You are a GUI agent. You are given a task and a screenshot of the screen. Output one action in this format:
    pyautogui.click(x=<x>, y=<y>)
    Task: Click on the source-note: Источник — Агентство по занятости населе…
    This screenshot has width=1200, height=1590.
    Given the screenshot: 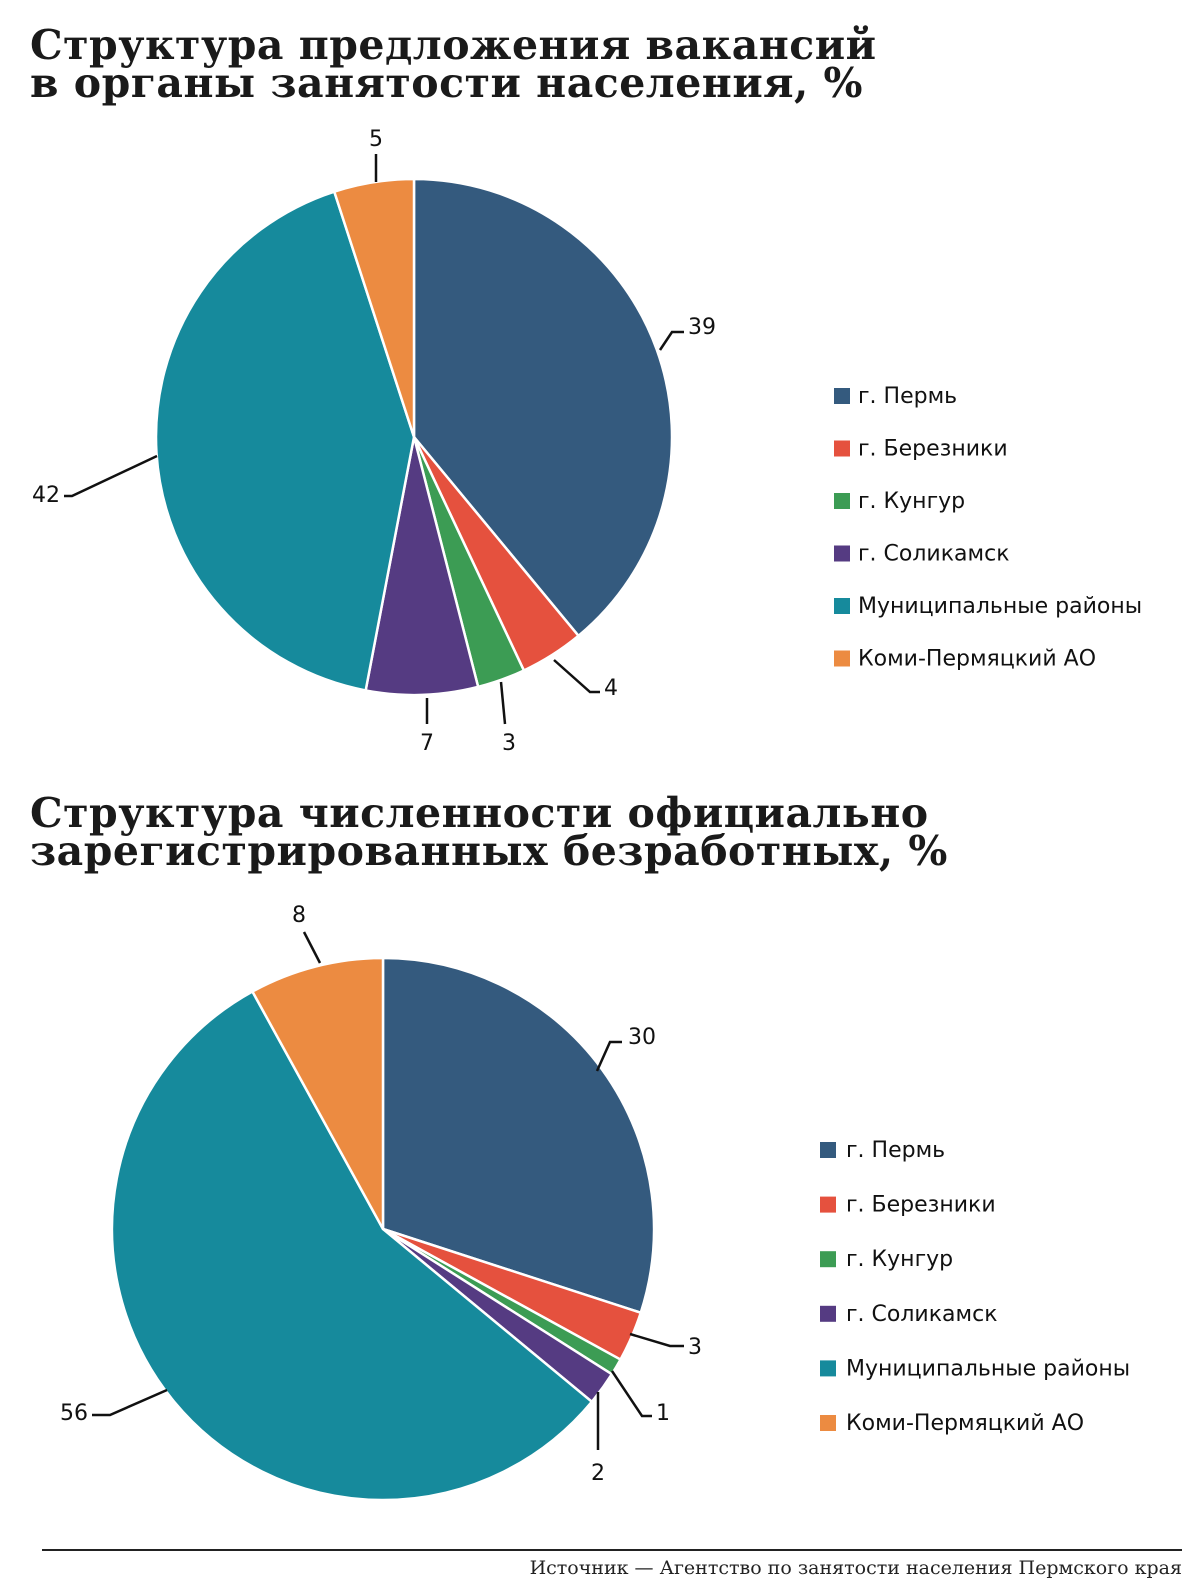 What is the action you would take?
    pyautogui.click(x=855, y=1568)
    